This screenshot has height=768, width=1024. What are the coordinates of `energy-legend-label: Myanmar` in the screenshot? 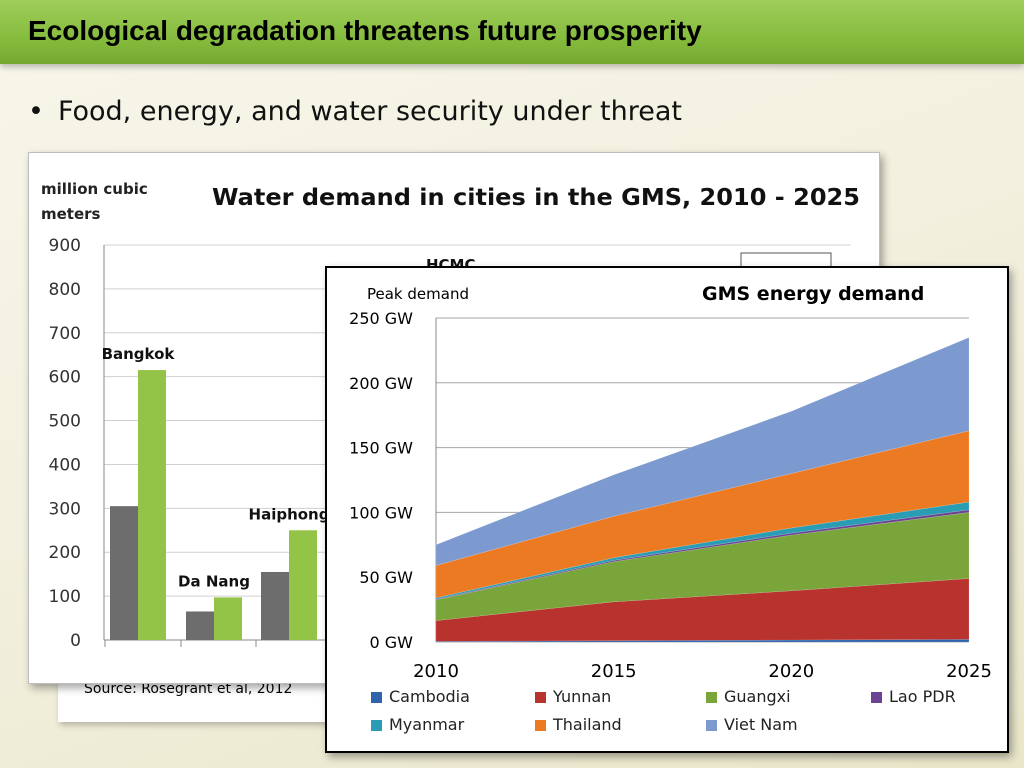 It's located at (427, 724).